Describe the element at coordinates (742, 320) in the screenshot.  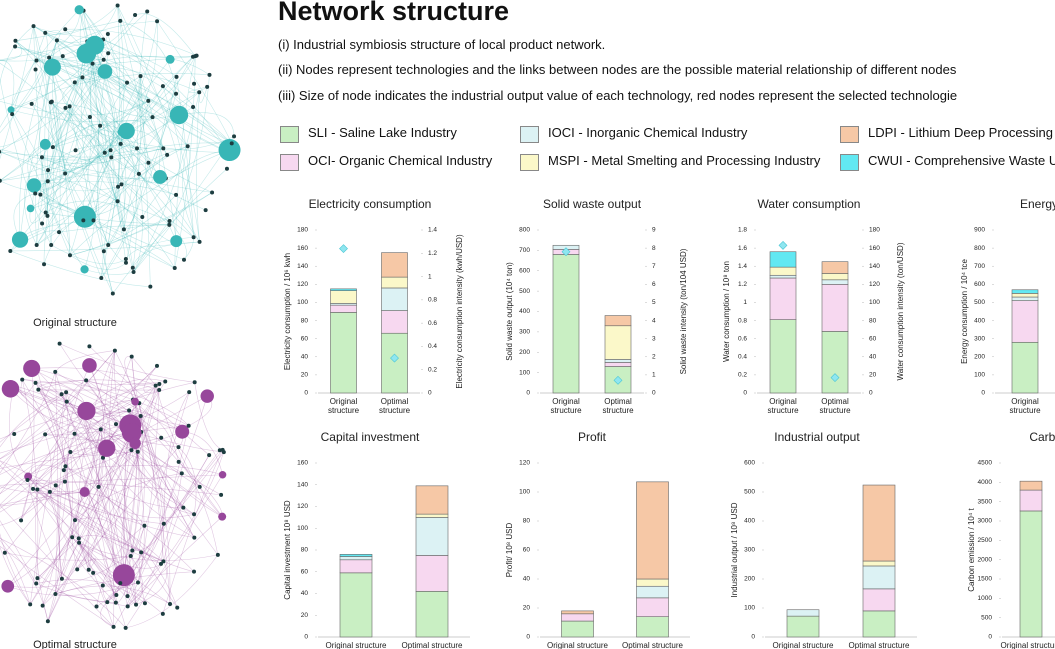
I see `y-tick-label: 0.8` at that location.